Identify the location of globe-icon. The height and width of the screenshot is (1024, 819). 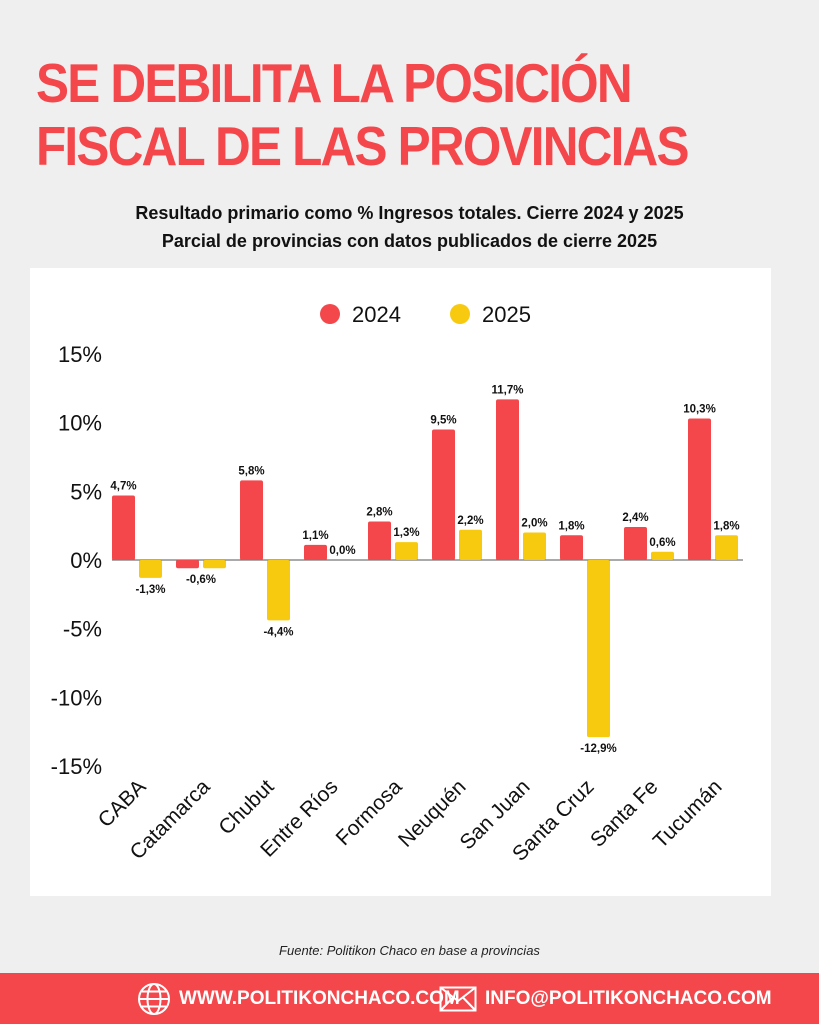
(154, 998).